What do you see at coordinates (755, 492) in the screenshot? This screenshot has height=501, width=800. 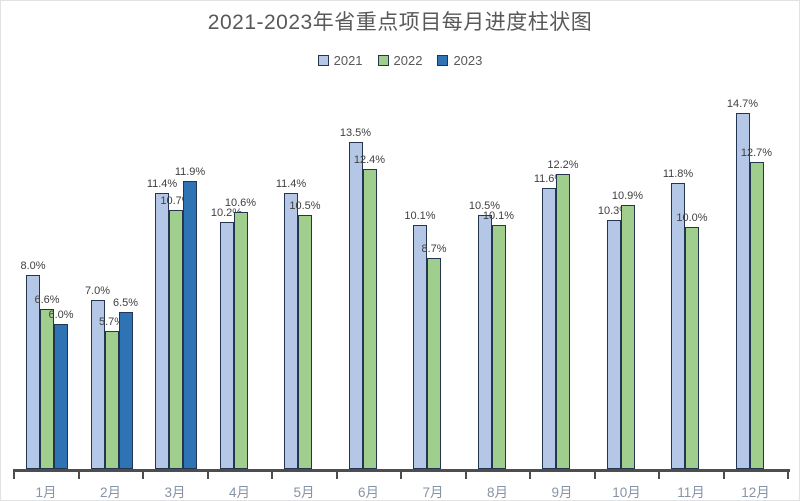 I see `x-axis-label: 12月` at bounding box center [755, 492].